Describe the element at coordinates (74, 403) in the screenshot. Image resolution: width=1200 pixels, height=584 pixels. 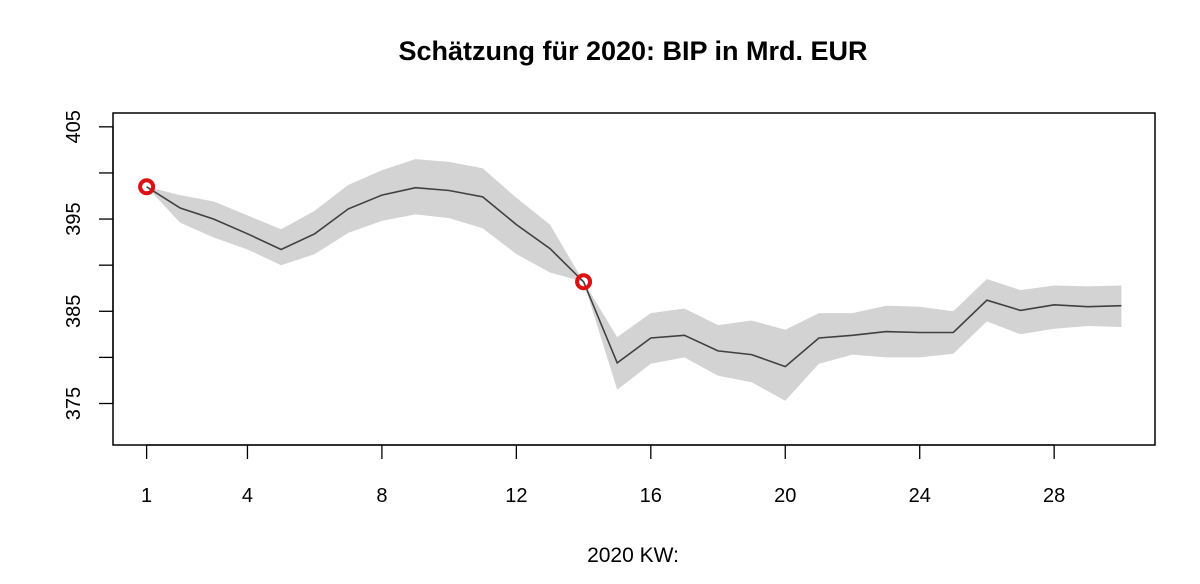
I see `y-tick-label: 375` at that location.